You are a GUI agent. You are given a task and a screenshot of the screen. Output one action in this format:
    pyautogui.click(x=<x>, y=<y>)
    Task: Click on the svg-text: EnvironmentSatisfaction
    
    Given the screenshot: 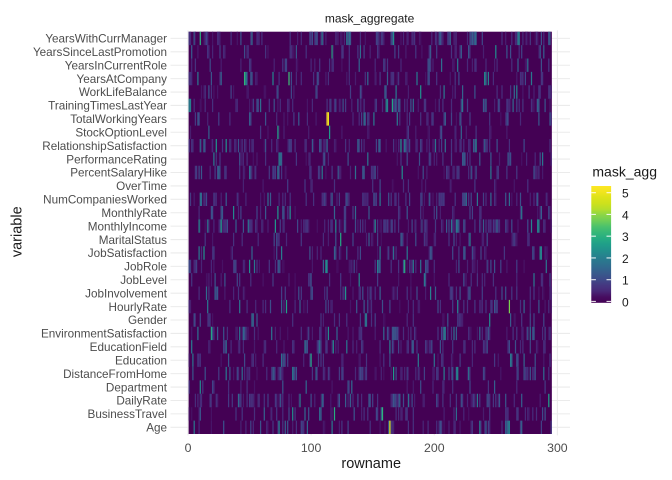 What is the action you would take?
    pyautogui.click(x=104, y=334)
    